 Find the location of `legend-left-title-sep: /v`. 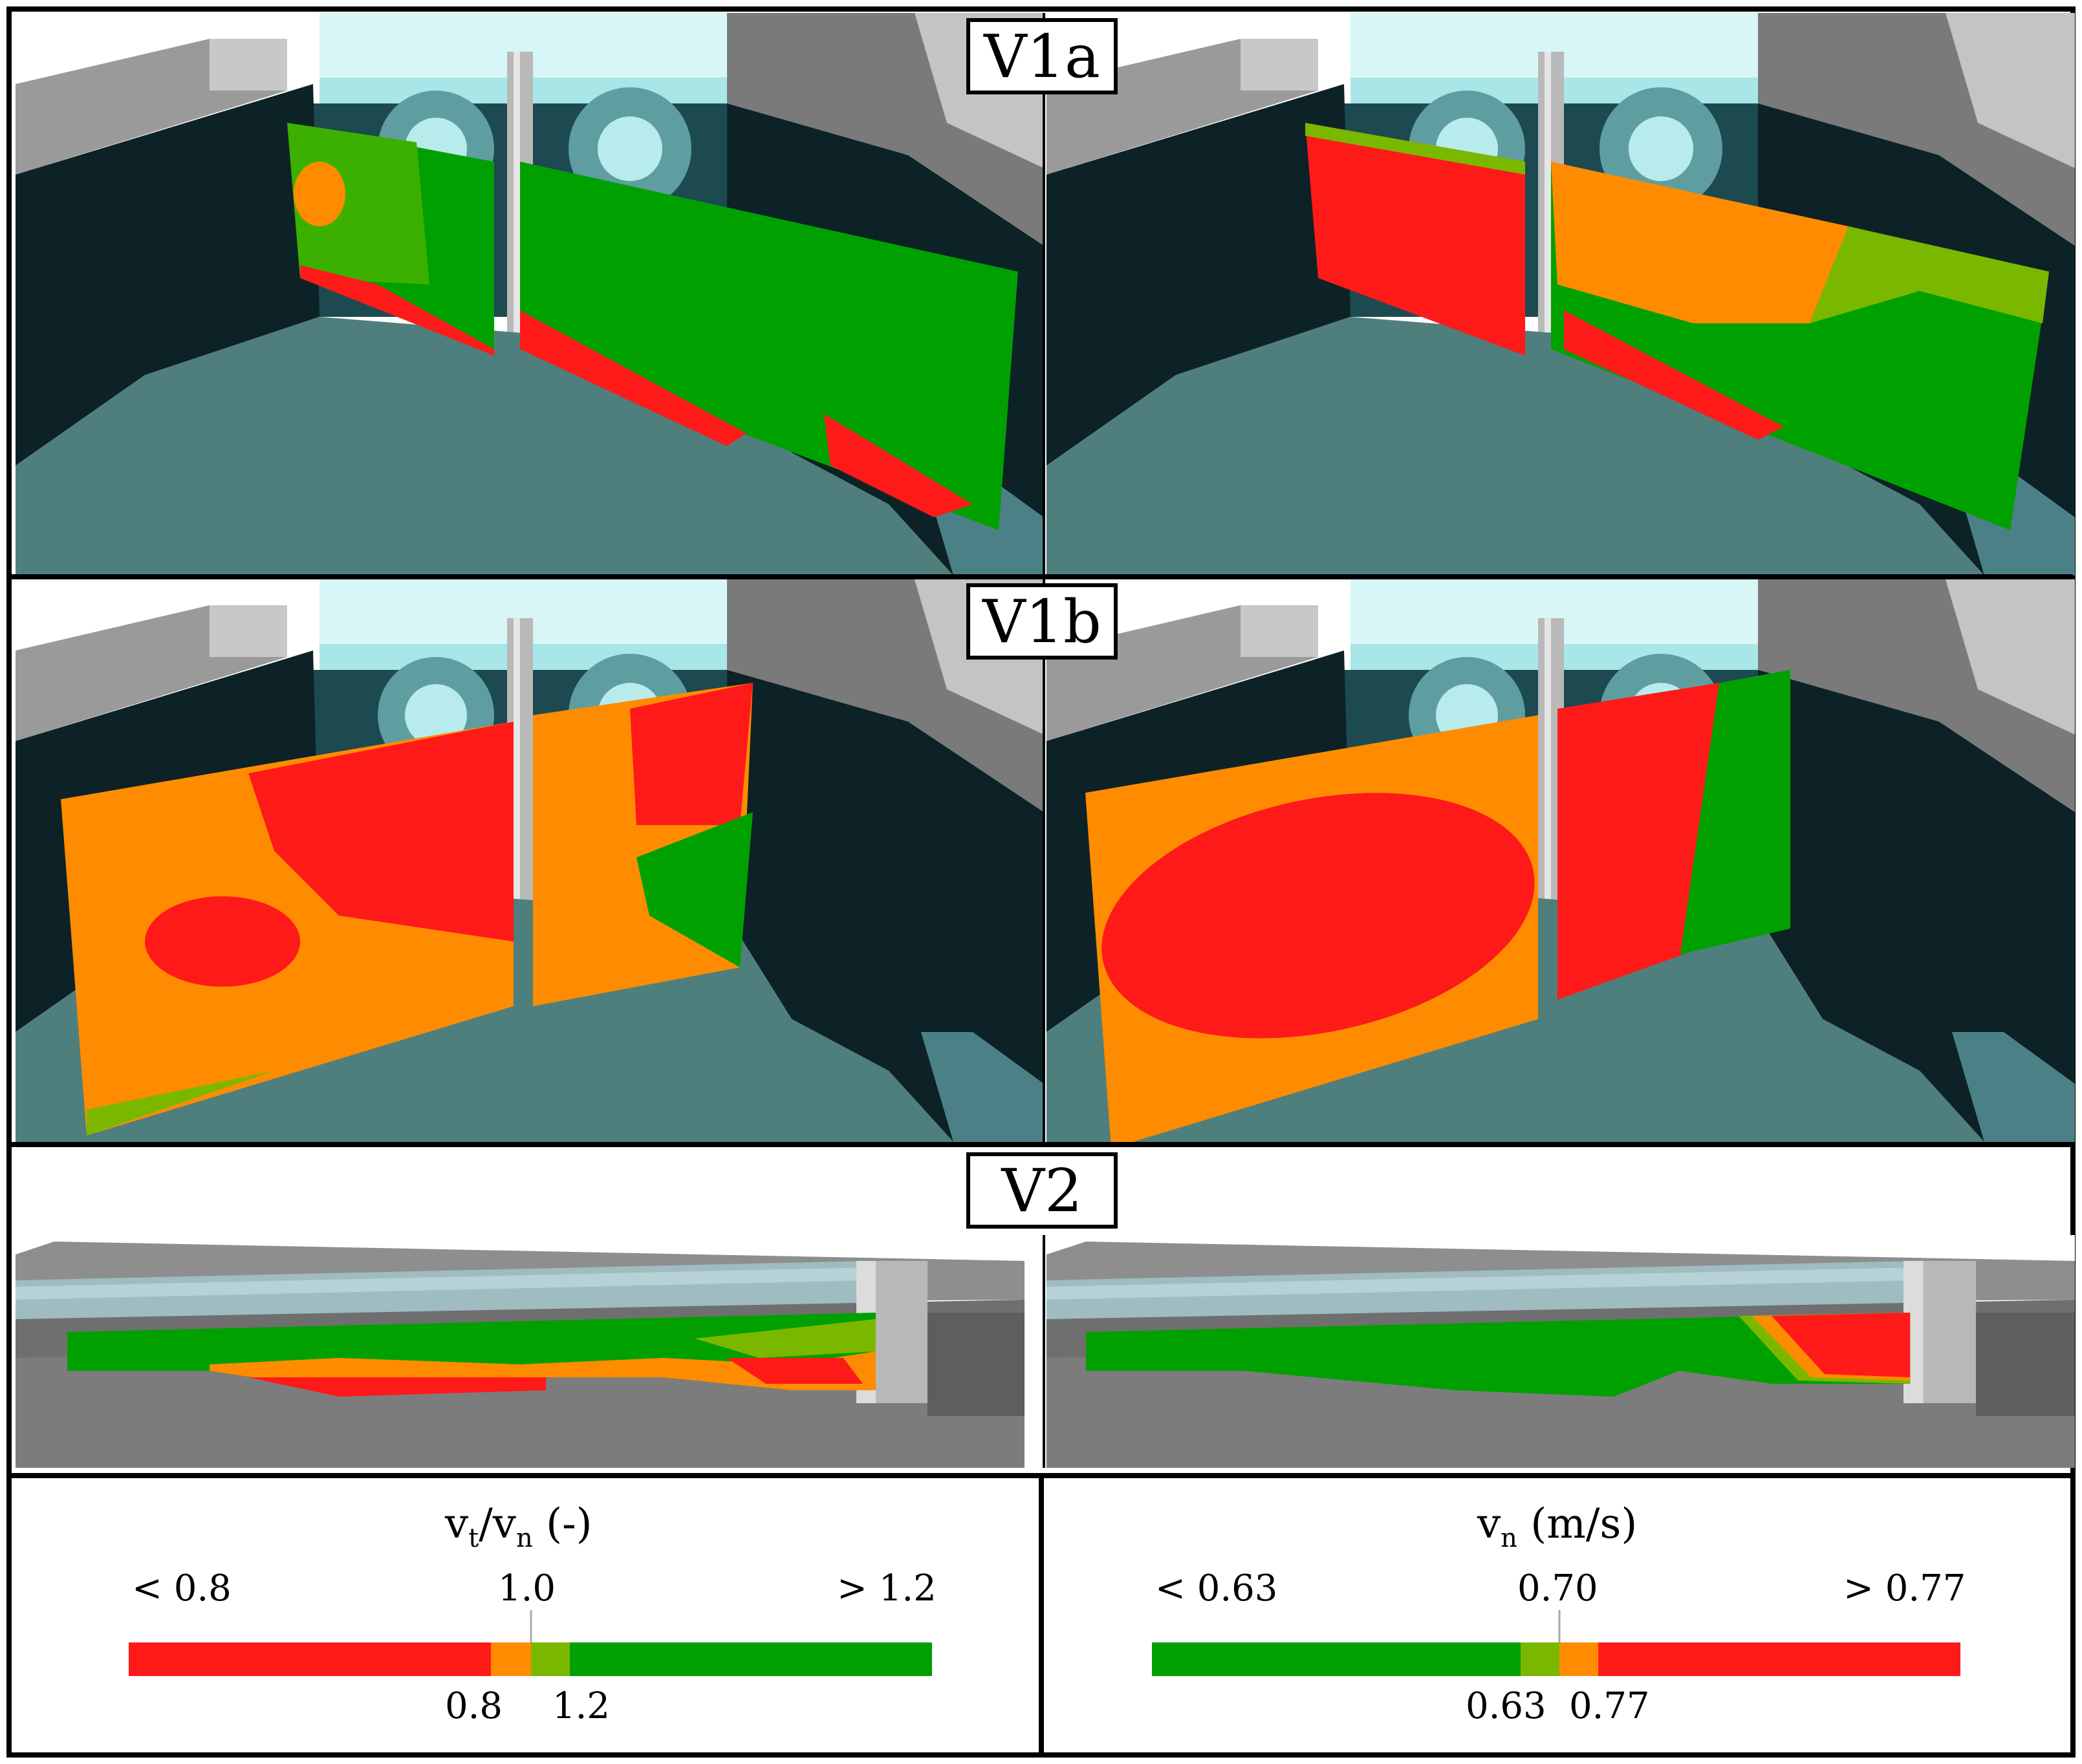

legend-left-title-sep: /v is located at coordinates (497, 1524).